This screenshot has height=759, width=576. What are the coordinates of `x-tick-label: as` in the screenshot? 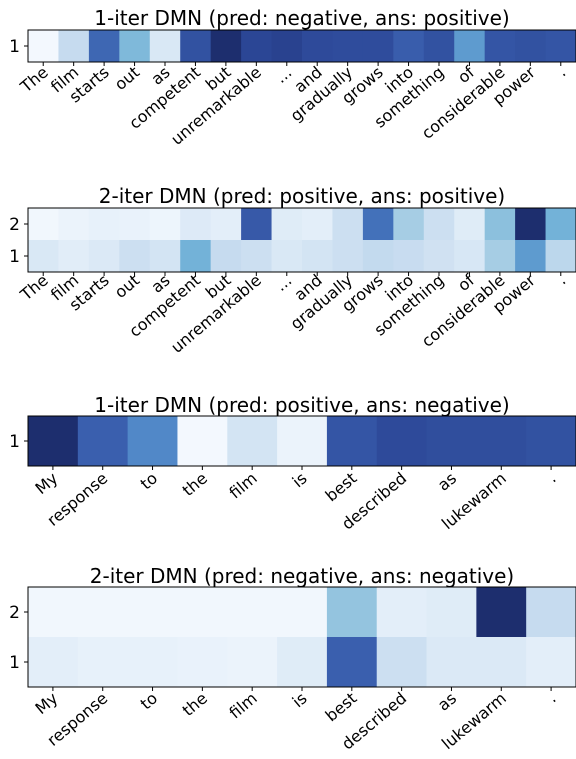 It's located at (447, 482).